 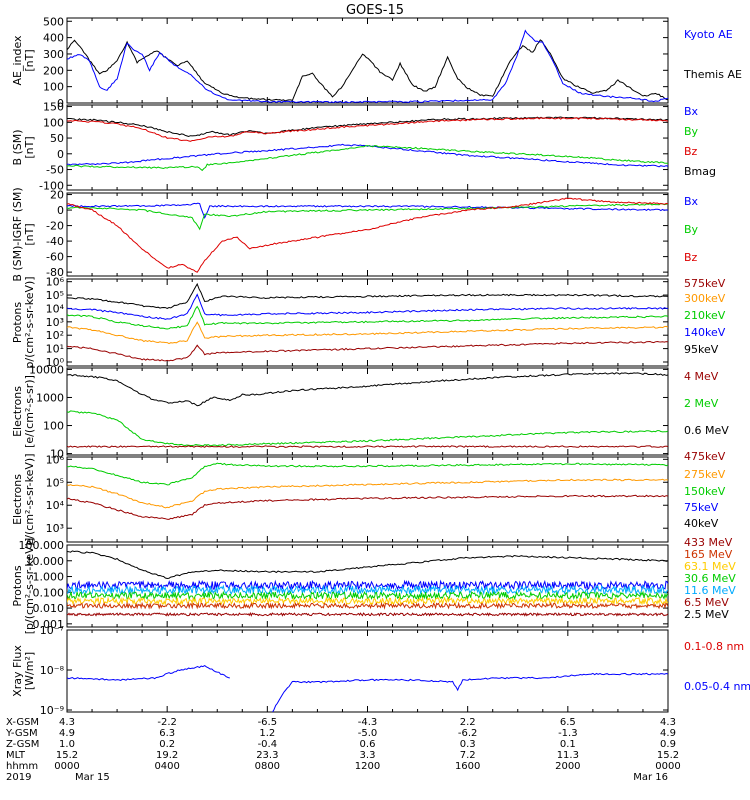 What do you see at coordinates (55, 349) in the screenshot?
I see `y-tick-label: 10¹` at bounding box center [55, 349].